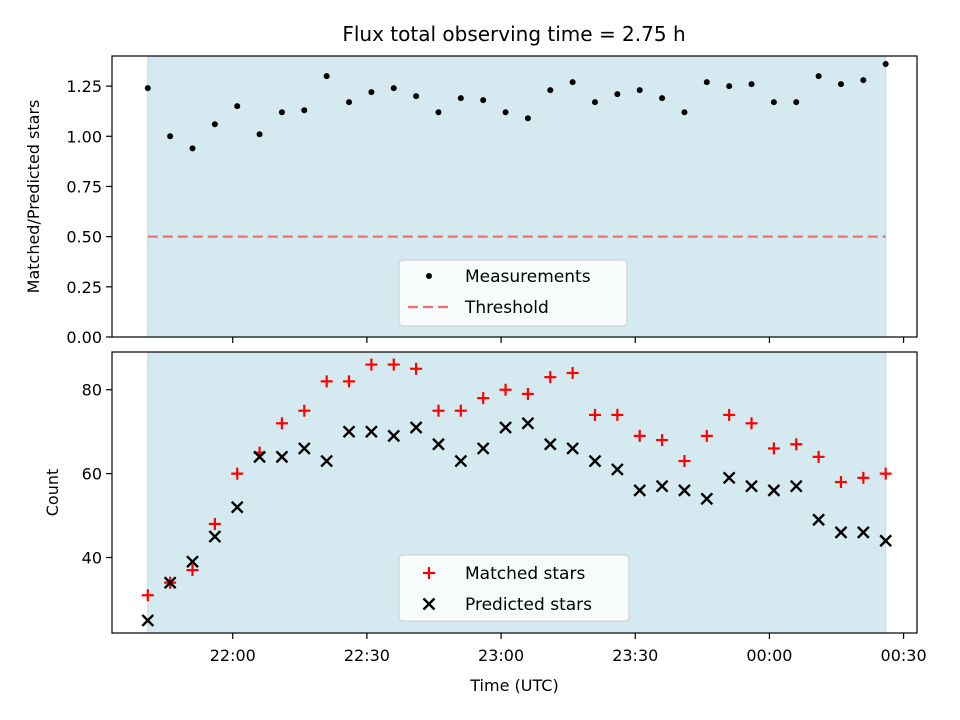 The width and height of the screenshot is (960, 720). What do you see at coordinates (92, 558) in the screenshot?
I see `y-tick-label: 40` at bounding box center [92, 558].